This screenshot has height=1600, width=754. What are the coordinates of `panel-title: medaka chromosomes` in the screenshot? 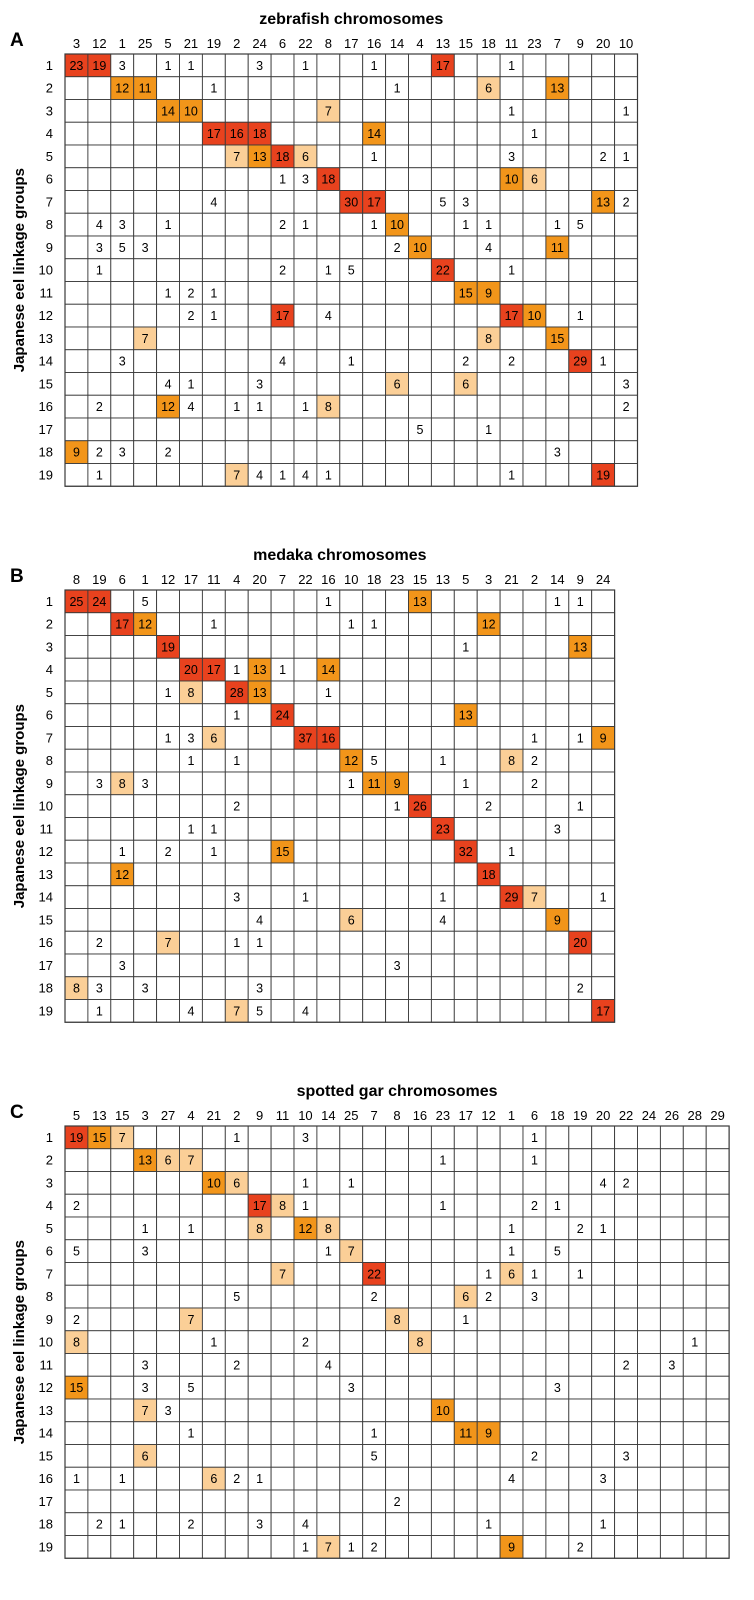 It's located at (340, 555).